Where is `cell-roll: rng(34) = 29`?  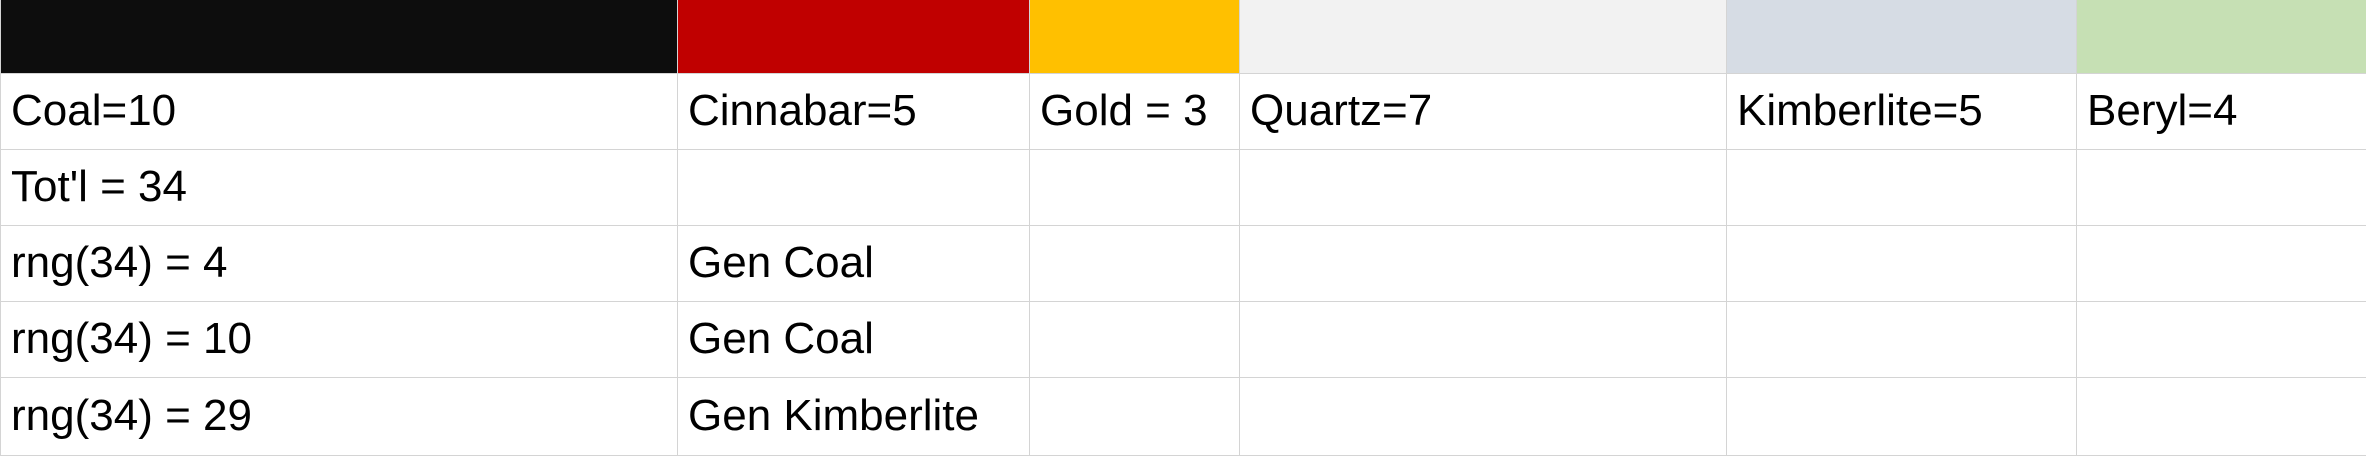
cell-roll: rng(34) = 29 is located at coordinates (339, 416).